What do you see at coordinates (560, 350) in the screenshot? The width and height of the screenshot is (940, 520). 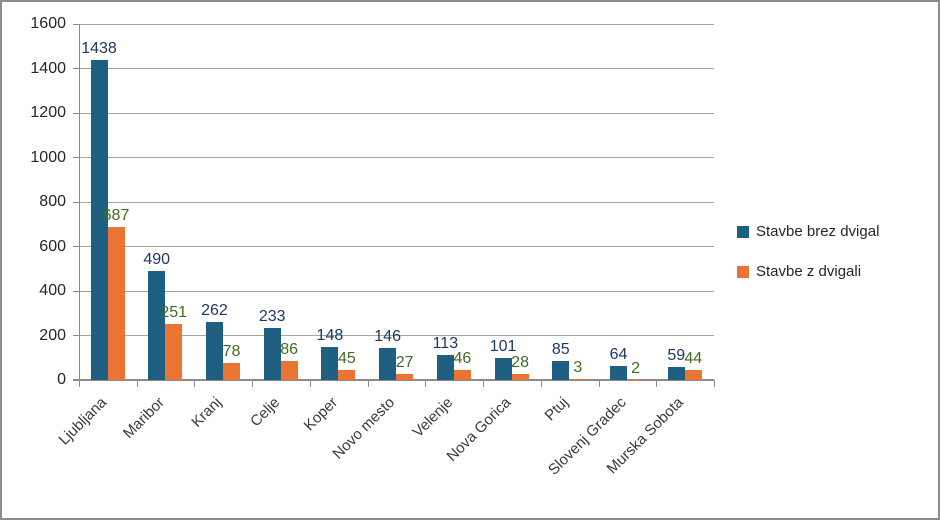 I see `data-label: 85` at bounding box center [560, 350].